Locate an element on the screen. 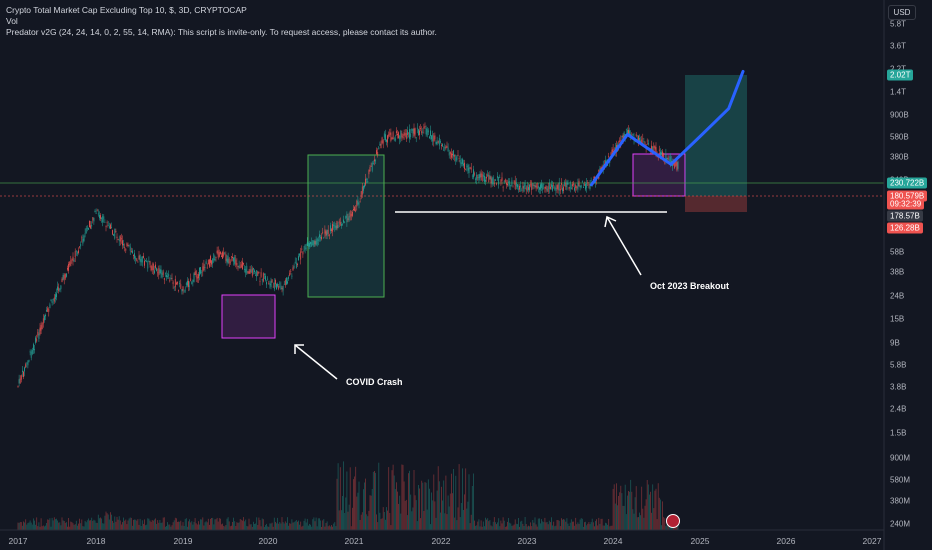 The height and width of the screenshot is (550, 932). x-tick-label: 2024 is located at coordinates (613, 541).